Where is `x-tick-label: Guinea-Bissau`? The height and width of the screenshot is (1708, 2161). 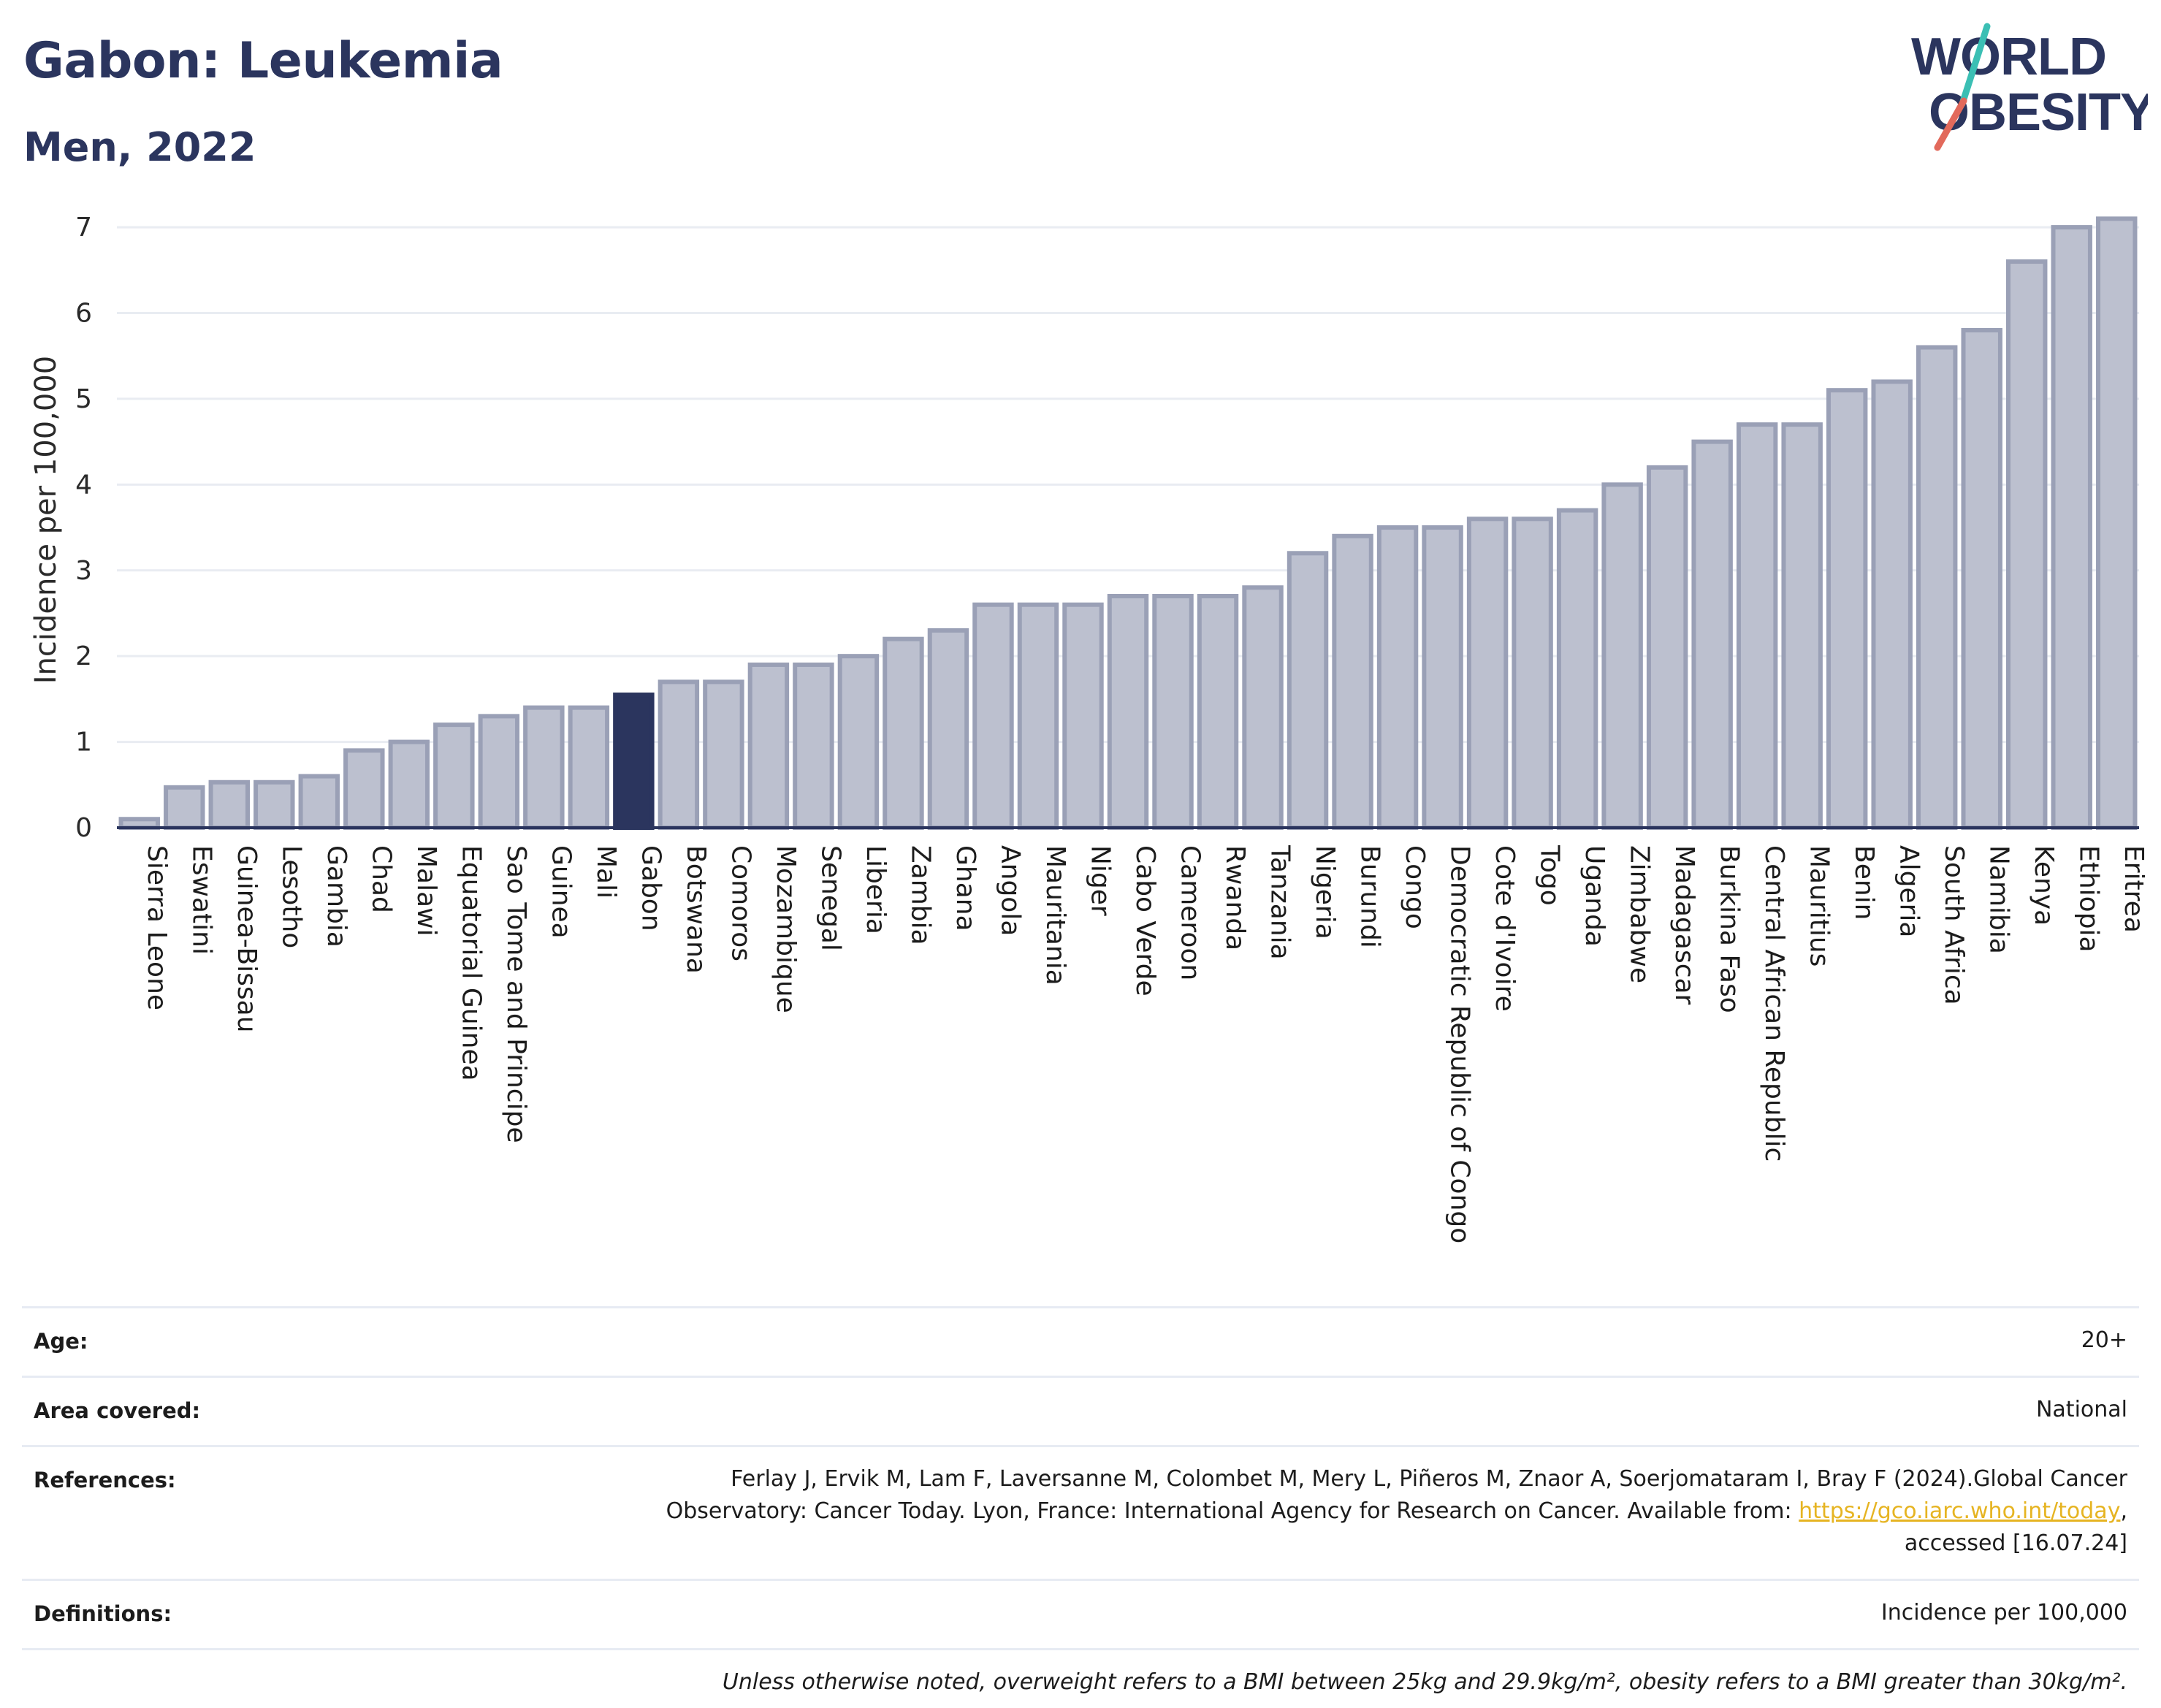
x-tick-label: Guinea-Bissau is located at coordinates (247, 939).